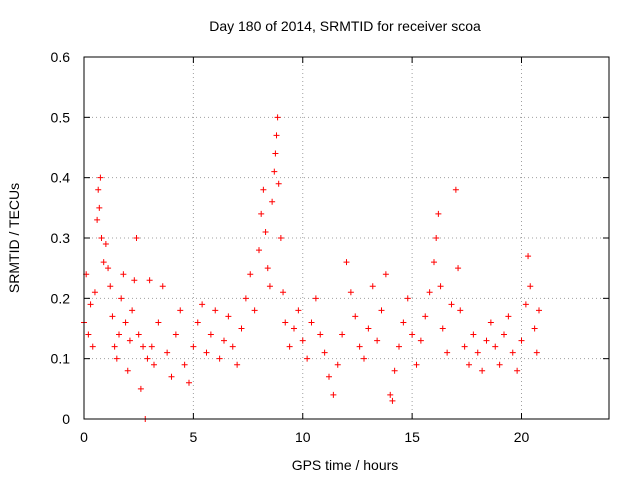 The image size is (640, 480). Describe the element at coordinates (345, 465) in the screenshot. I see `x-axis-label: GPS time / hours` at that location.